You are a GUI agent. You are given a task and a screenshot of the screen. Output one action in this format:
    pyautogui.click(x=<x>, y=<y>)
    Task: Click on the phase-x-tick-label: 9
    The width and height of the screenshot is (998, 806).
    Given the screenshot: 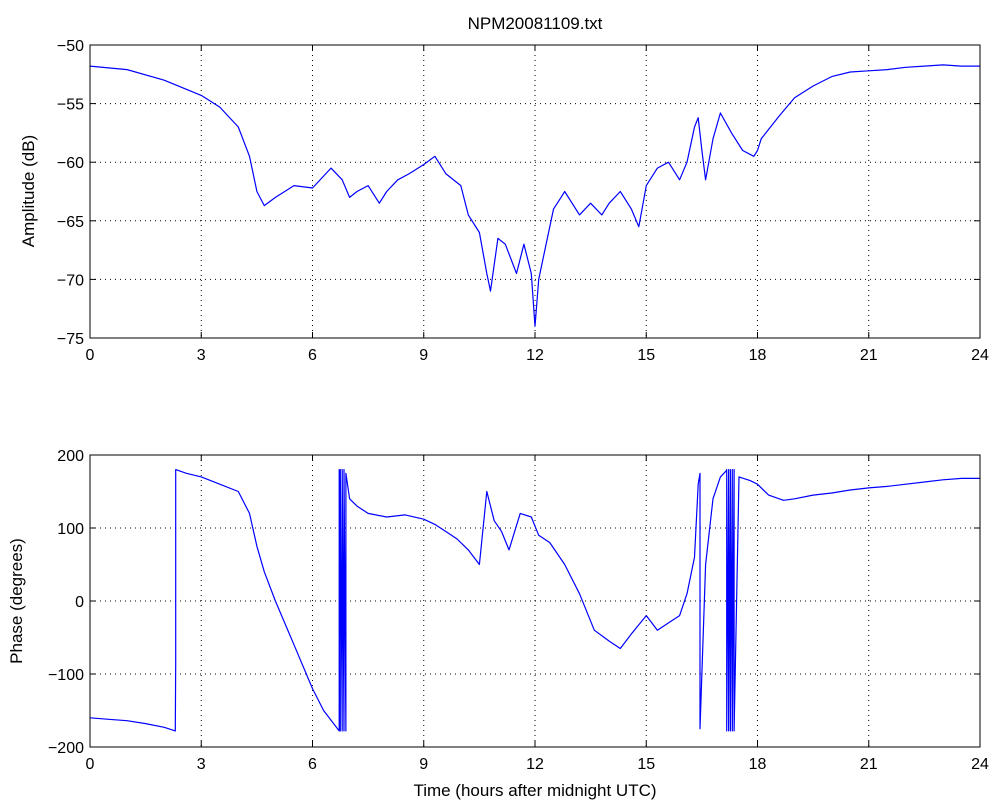 What is the action you would take?
    pyautogui.click(x=423, y=764)
    